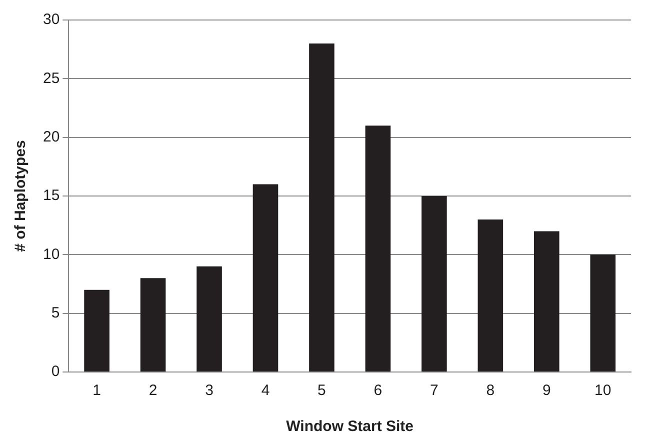 Image resolution: width=649 pixels, height=448 pixels. I want to click on x-tick-label: 10, so click(603, 391).